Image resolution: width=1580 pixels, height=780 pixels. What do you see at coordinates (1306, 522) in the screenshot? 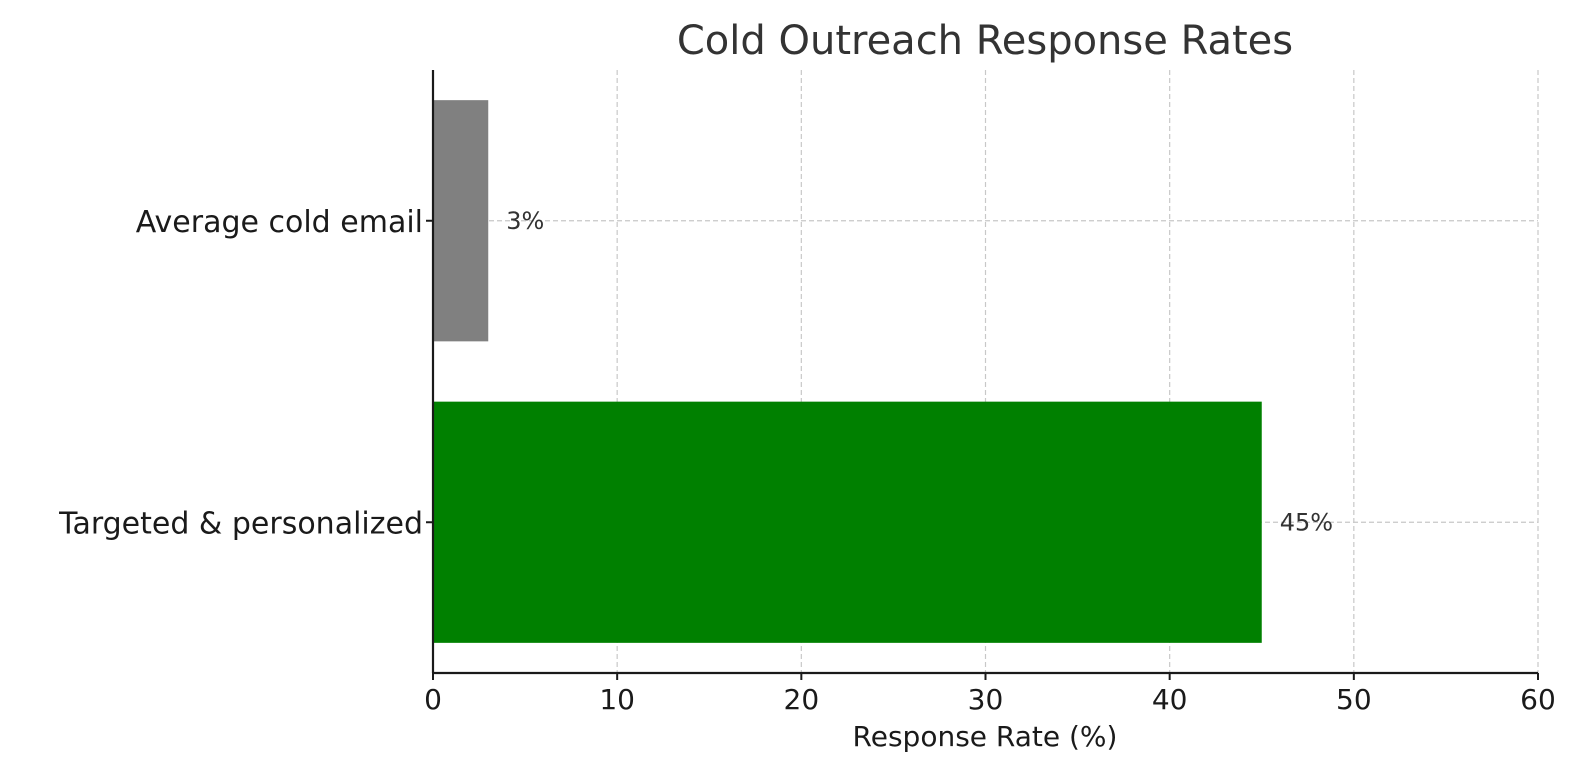
I see `data-label-1: 45%` at bounding box center [1306, 522].